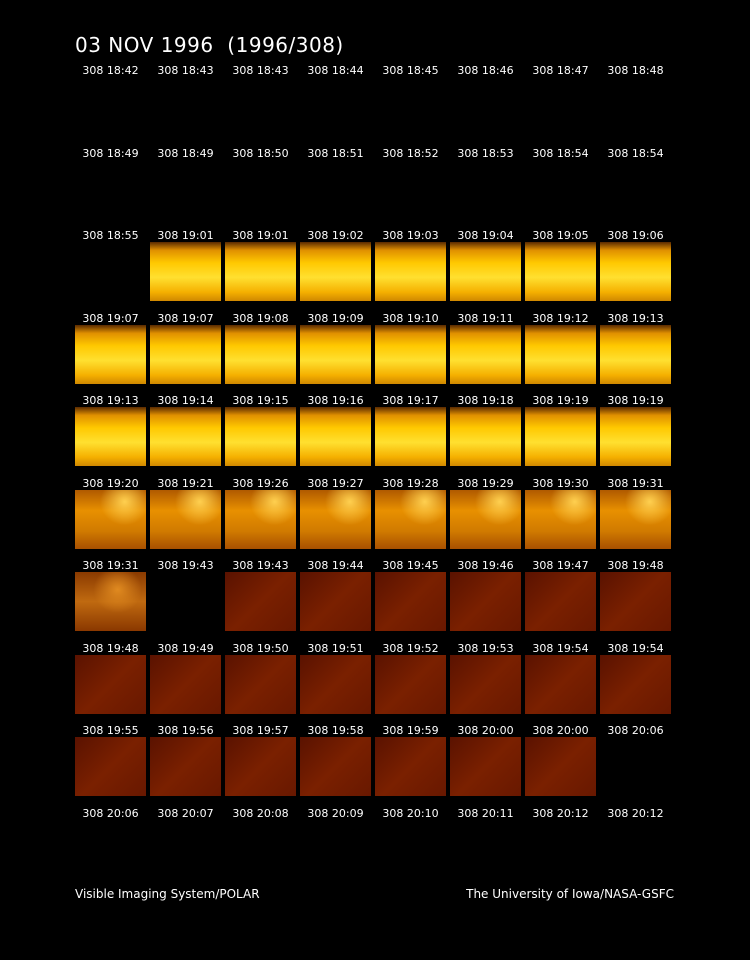 The image size is (750, 960). I want to click on frame-label: 308 19:46, so click(485, 565).